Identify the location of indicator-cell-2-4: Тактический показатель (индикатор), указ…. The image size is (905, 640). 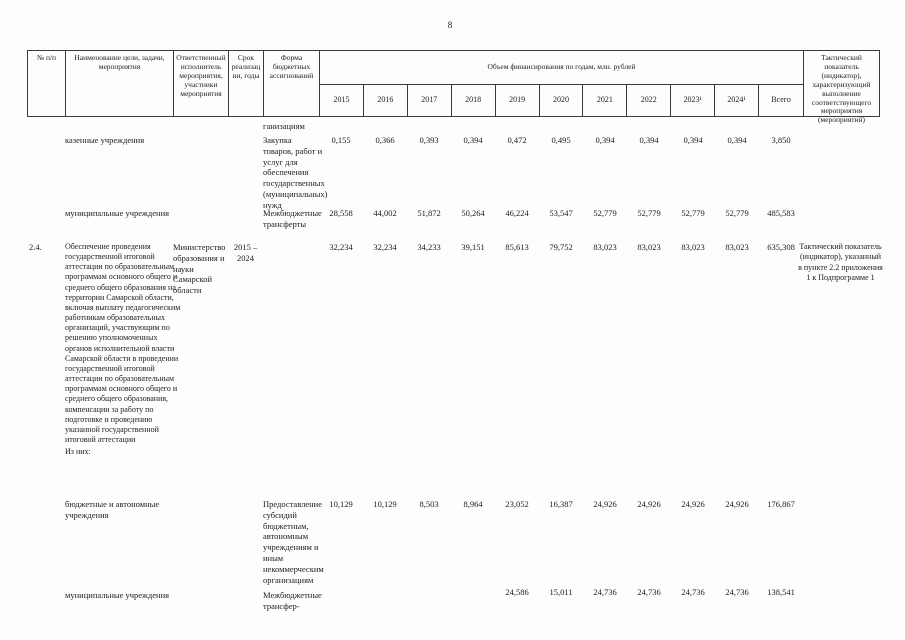
(840, 262).